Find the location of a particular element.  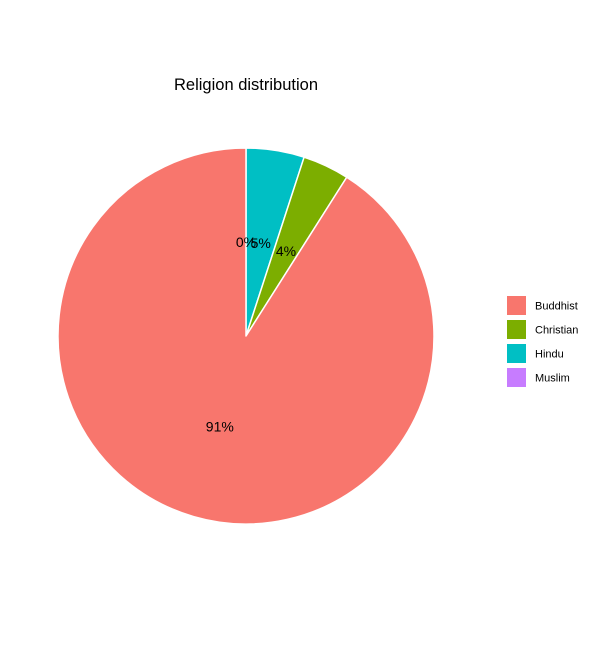

pie-slice-labels: 0%5% 4% 91% is located at coordinates (251, 334).